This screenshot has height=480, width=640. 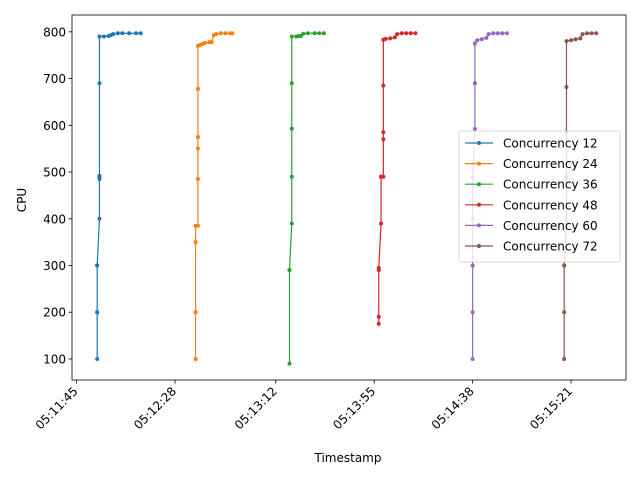 I want to click on legend-label: Concurrency 12, so click(x=550, y=144).